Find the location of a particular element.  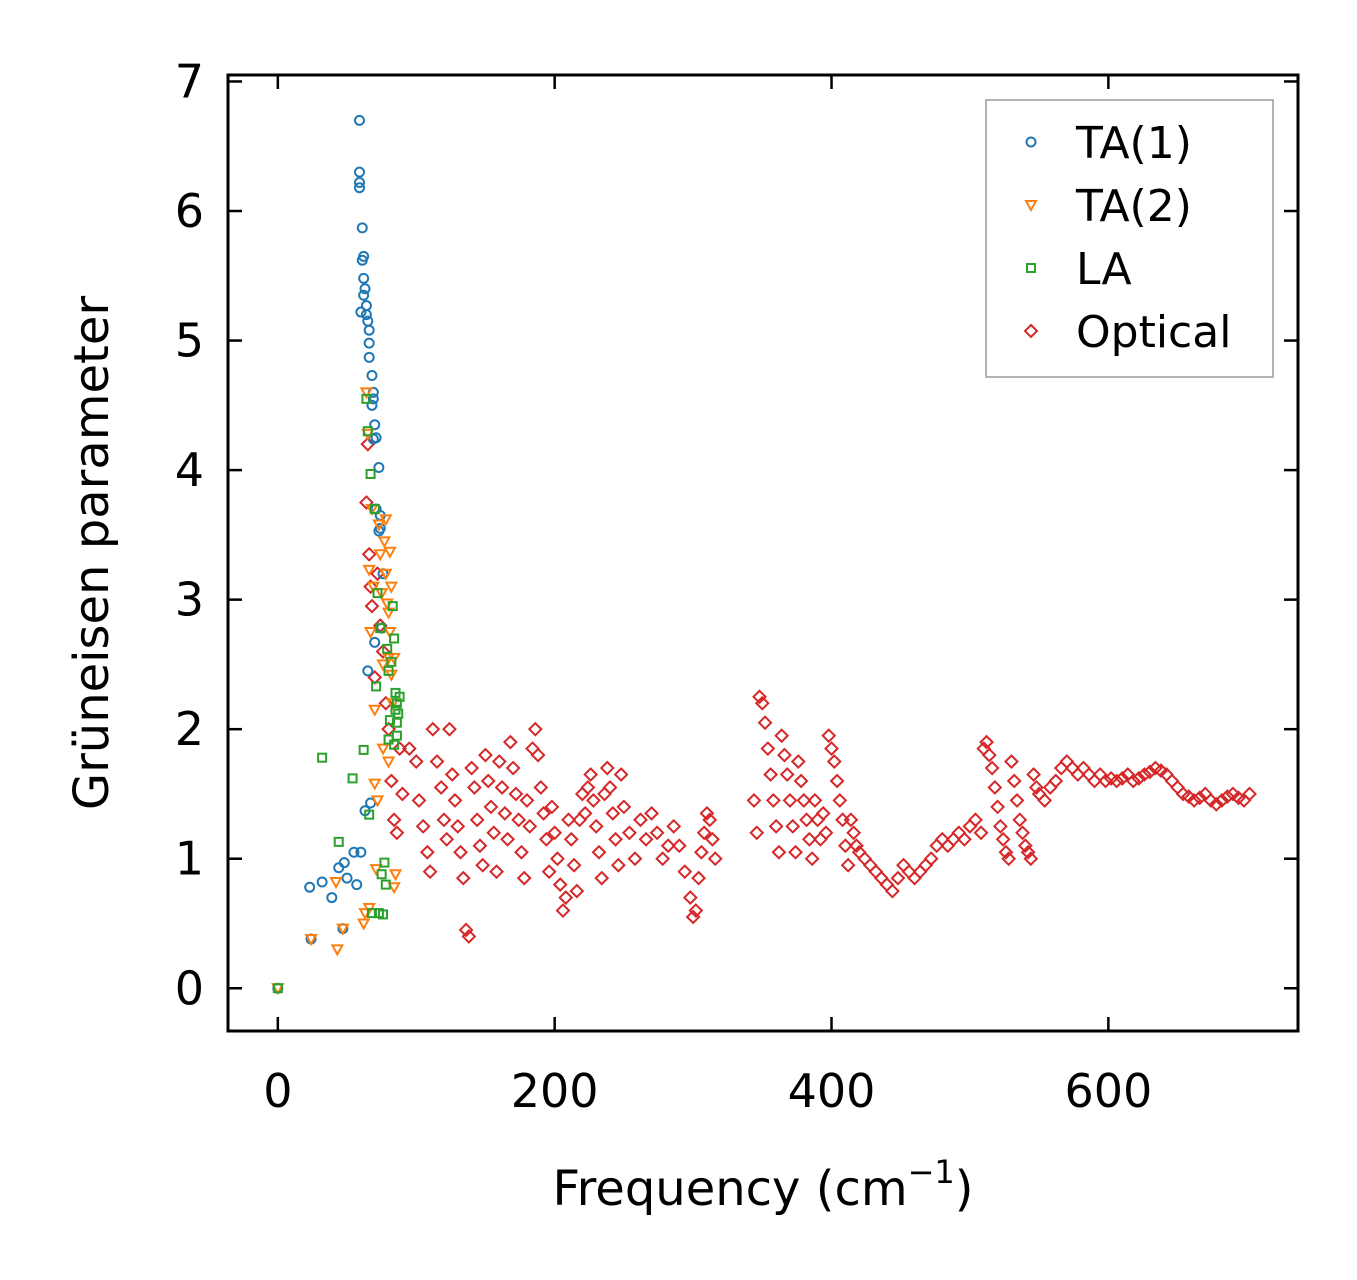

y-tick-label: 6 is located at coordinates (189, 211).